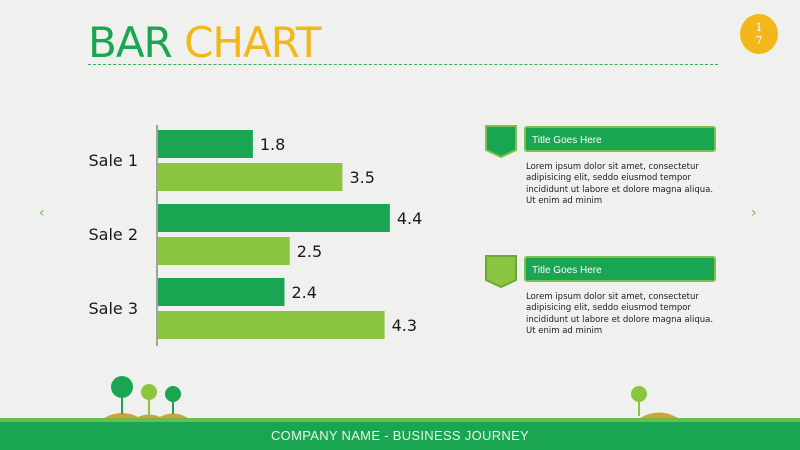 The width and height of the screenshot is (800, 450). I want to click on title-divider, so click(403, 64).